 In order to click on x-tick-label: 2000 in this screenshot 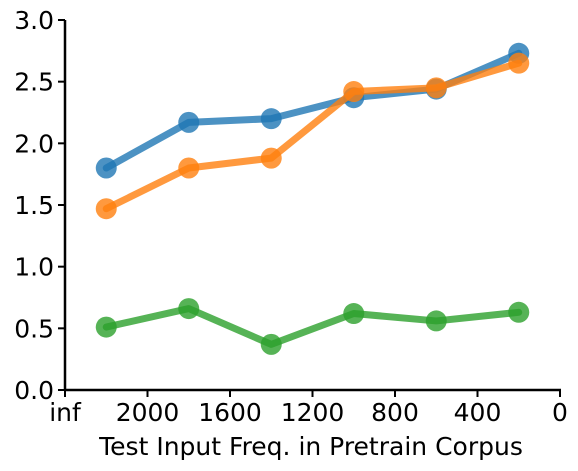, I will do `click(148, 412)`.